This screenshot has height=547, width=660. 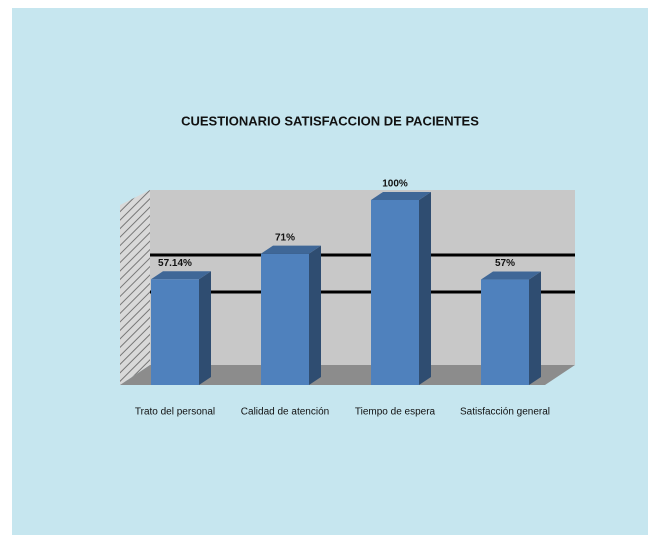 I want to click on value-label: 71%, so click(x=285, y=237).